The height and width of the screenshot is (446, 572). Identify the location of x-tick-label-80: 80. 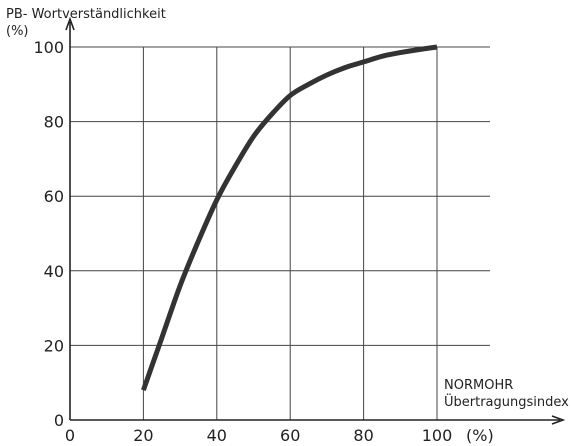
(363, 435).